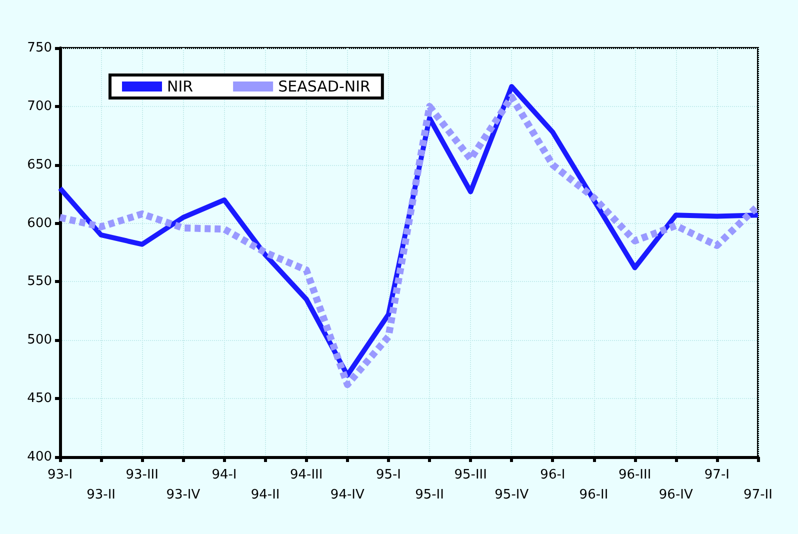 The image size is (798, 534). Describe the element at coordinates (39, 282) in the screenshot. I see `y-tick-label: 550` at that location.